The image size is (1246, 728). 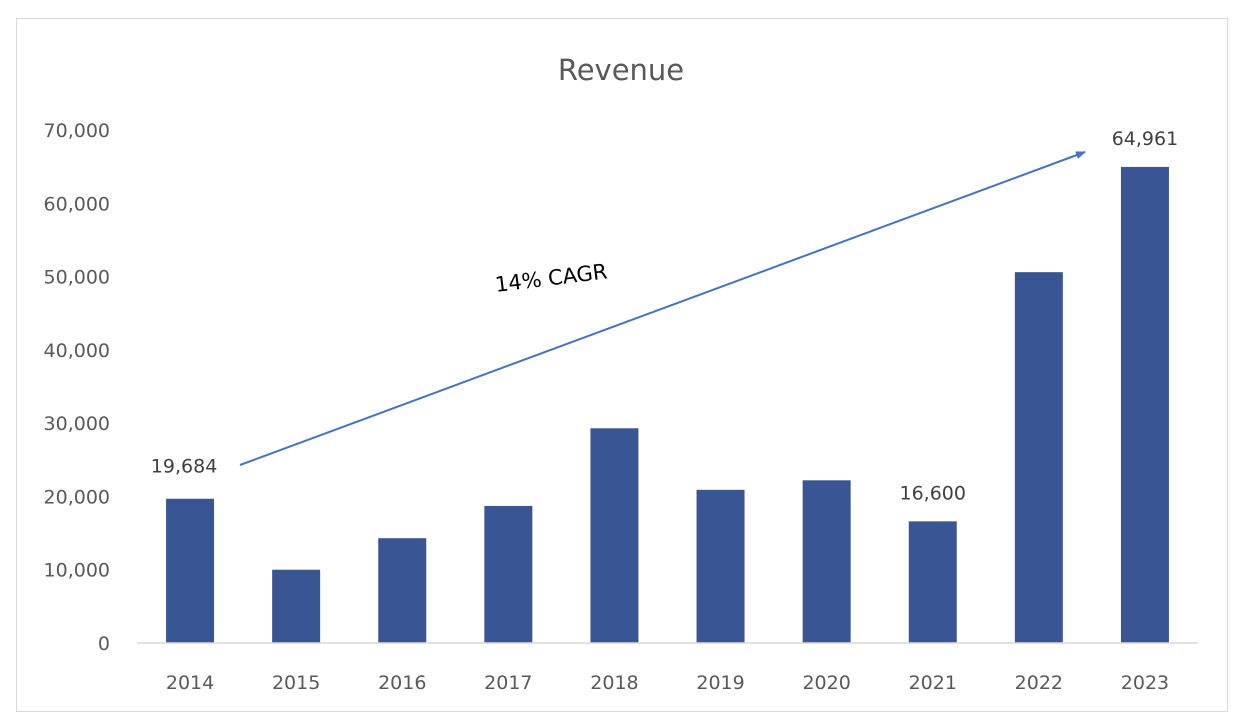 I want to click on y-tick-label: 60,000, so click(x=77, y=204).